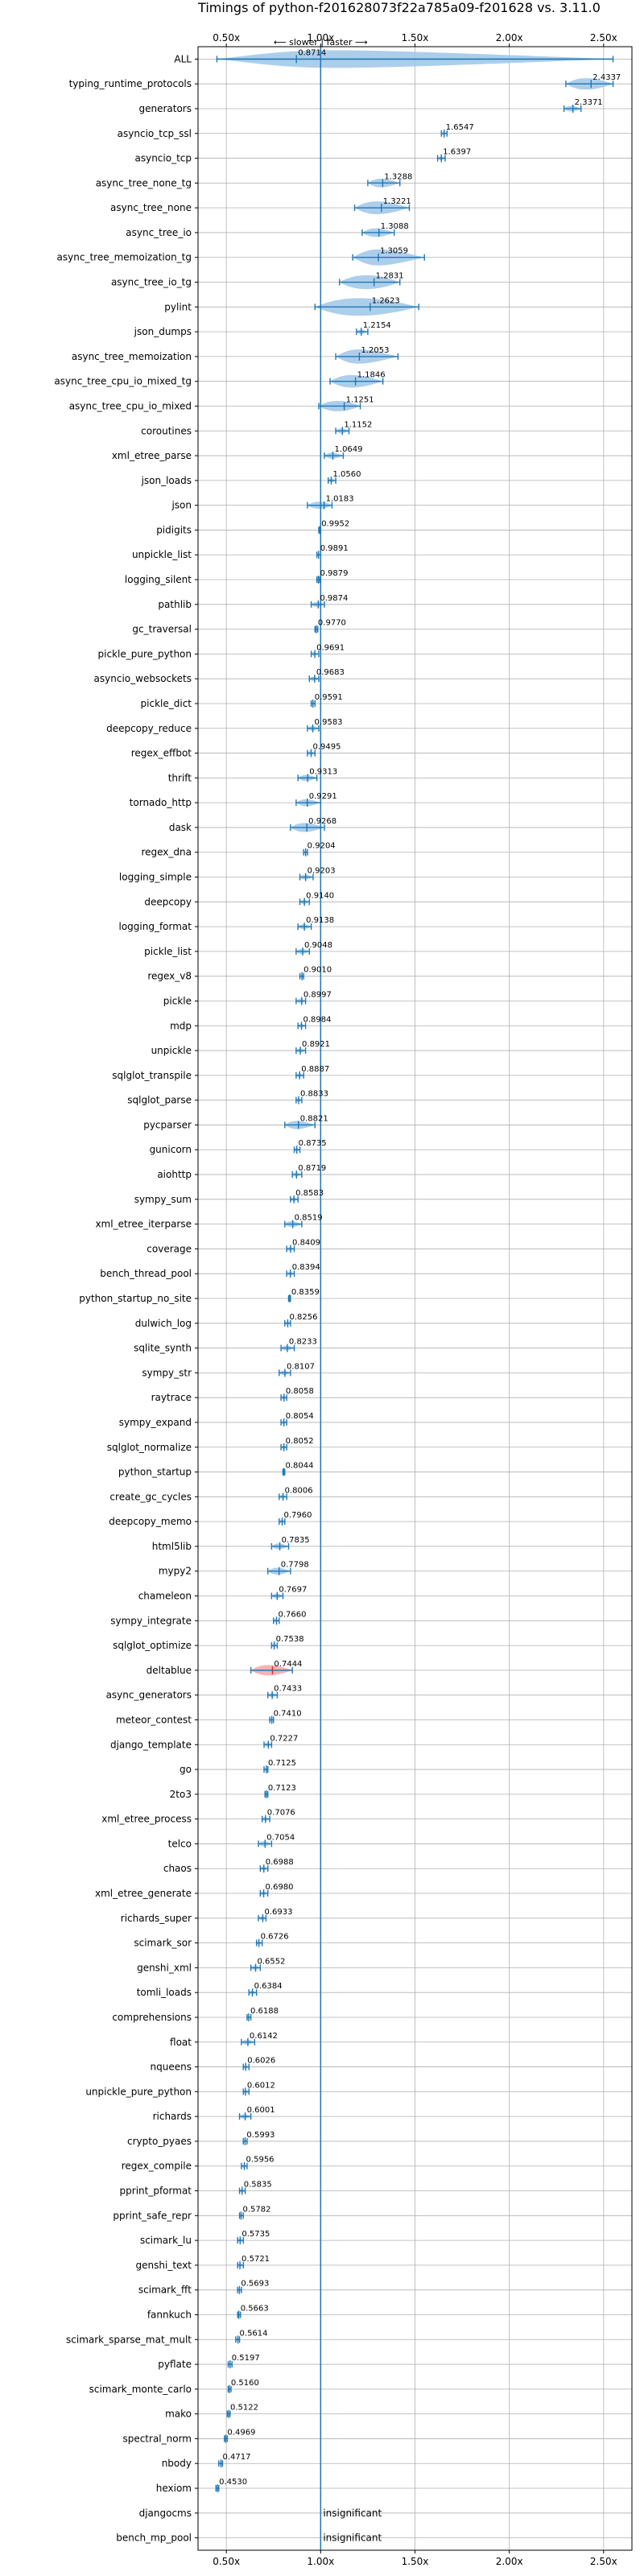 This screenshot has width=644, height=2576. What do you see at coordinates (167, 1124) in the screenshot?
I see `category-label: pycparser` at bounding box center [167, 1124].